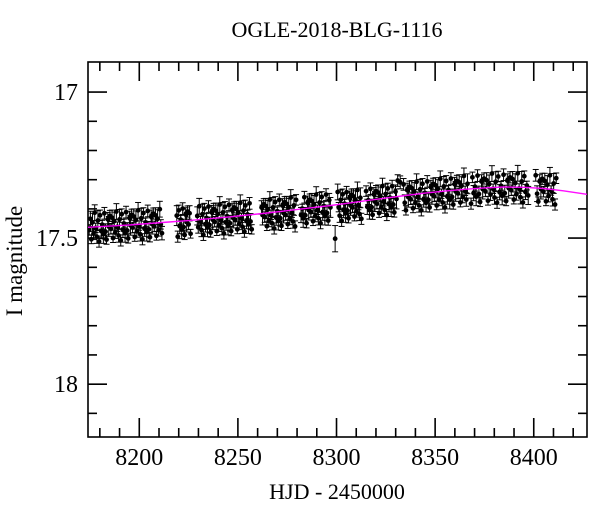 The height and width of the screenshot is (512, 600). I want to click on y-axis-label: I magnitude, so click(14, 261).